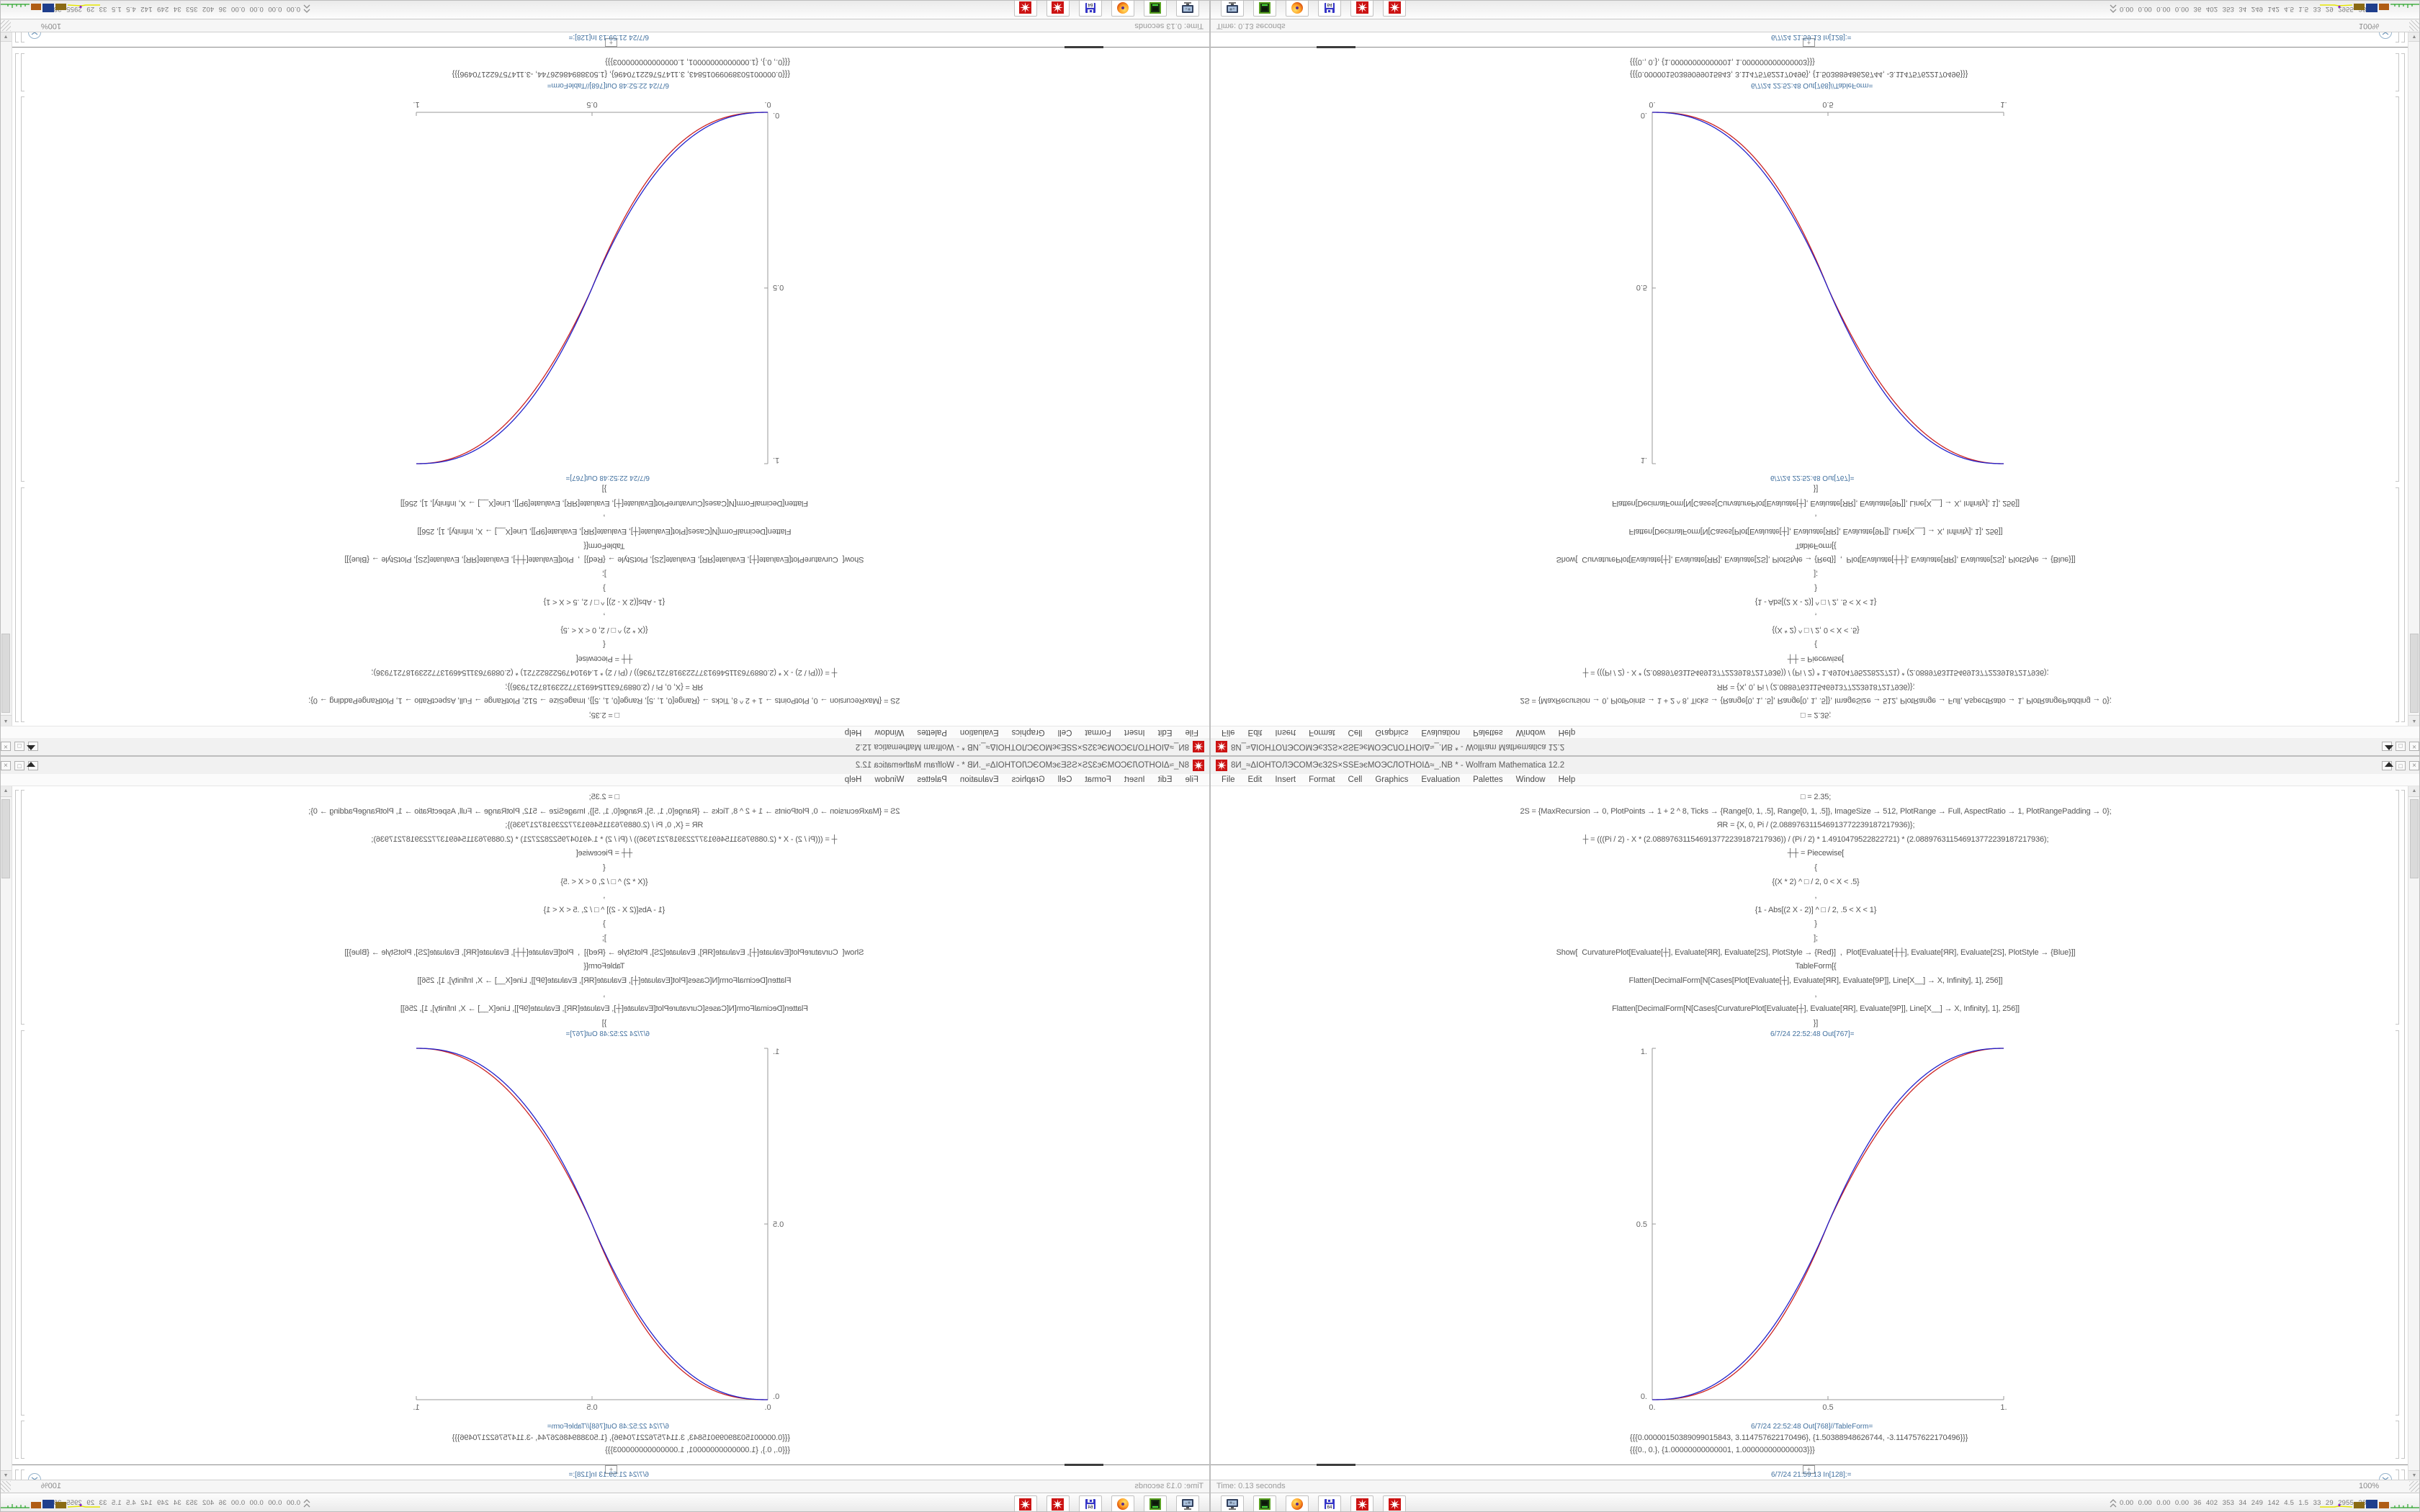  Describe the element at coordinates (2397, 289) in the screenshot. I see `out767-cell-bracket` at that location.